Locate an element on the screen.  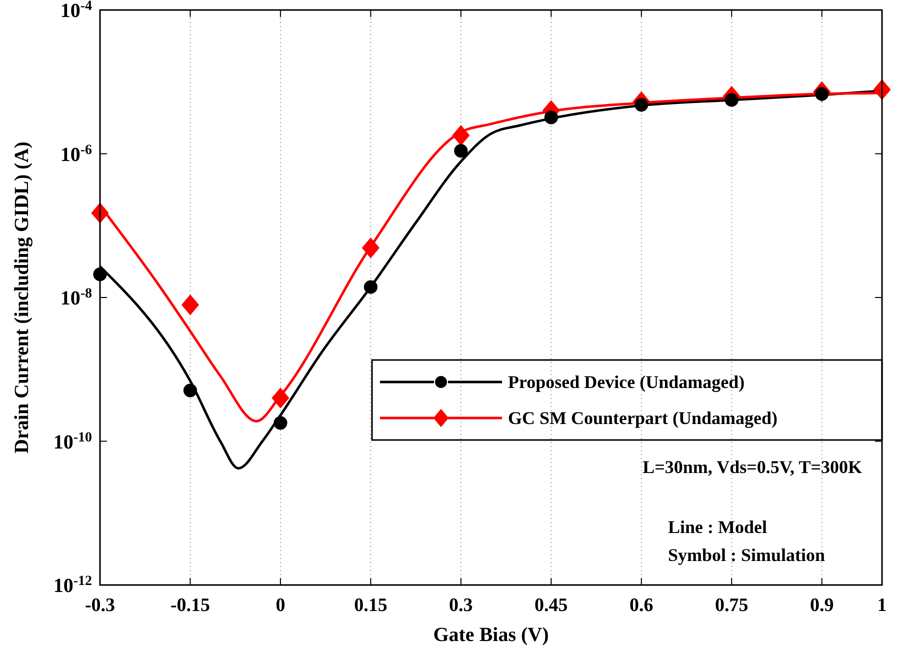
x-tick-label: 1 is located at coordinates (882, 605).